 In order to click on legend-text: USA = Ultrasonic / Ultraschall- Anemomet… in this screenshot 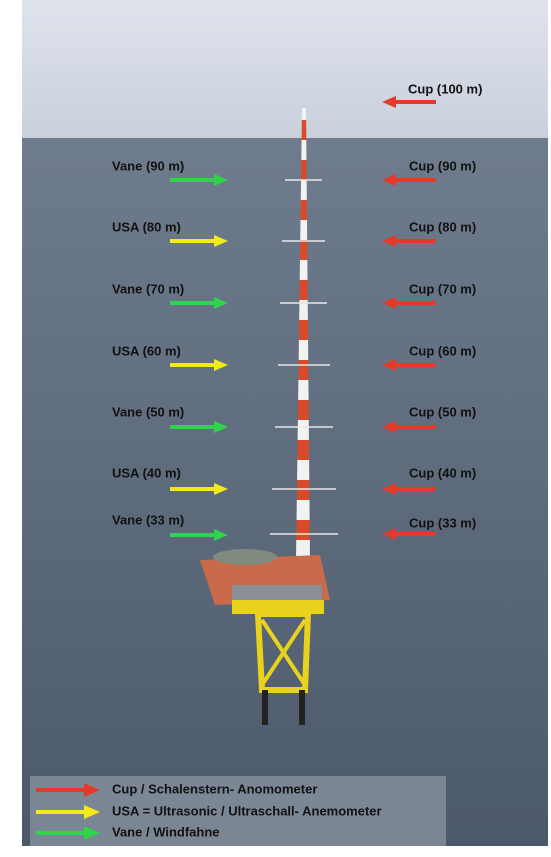, I will do `click(247, 810)`.